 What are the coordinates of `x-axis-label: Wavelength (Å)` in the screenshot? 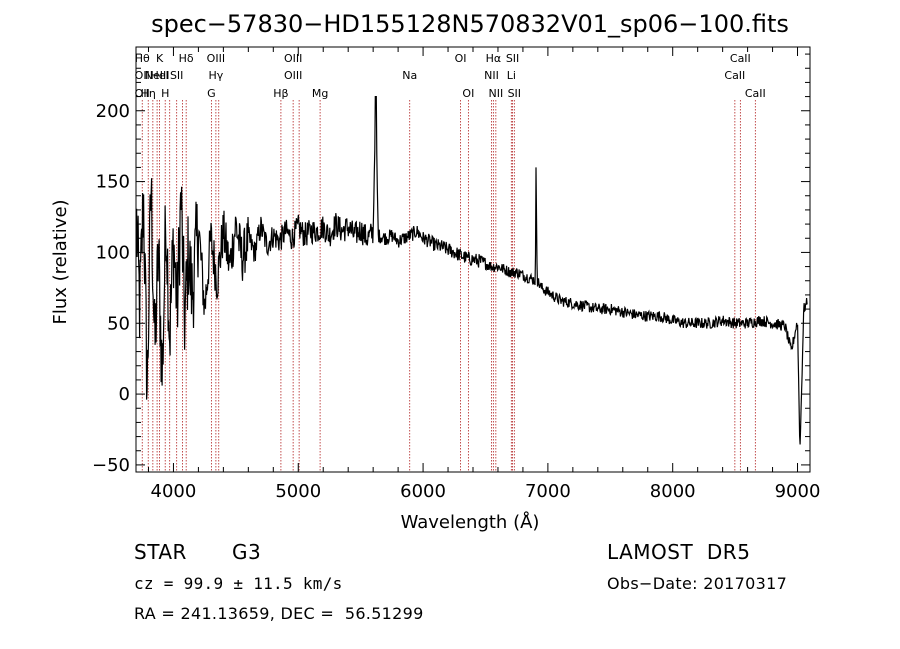 It's located at (470, 522).